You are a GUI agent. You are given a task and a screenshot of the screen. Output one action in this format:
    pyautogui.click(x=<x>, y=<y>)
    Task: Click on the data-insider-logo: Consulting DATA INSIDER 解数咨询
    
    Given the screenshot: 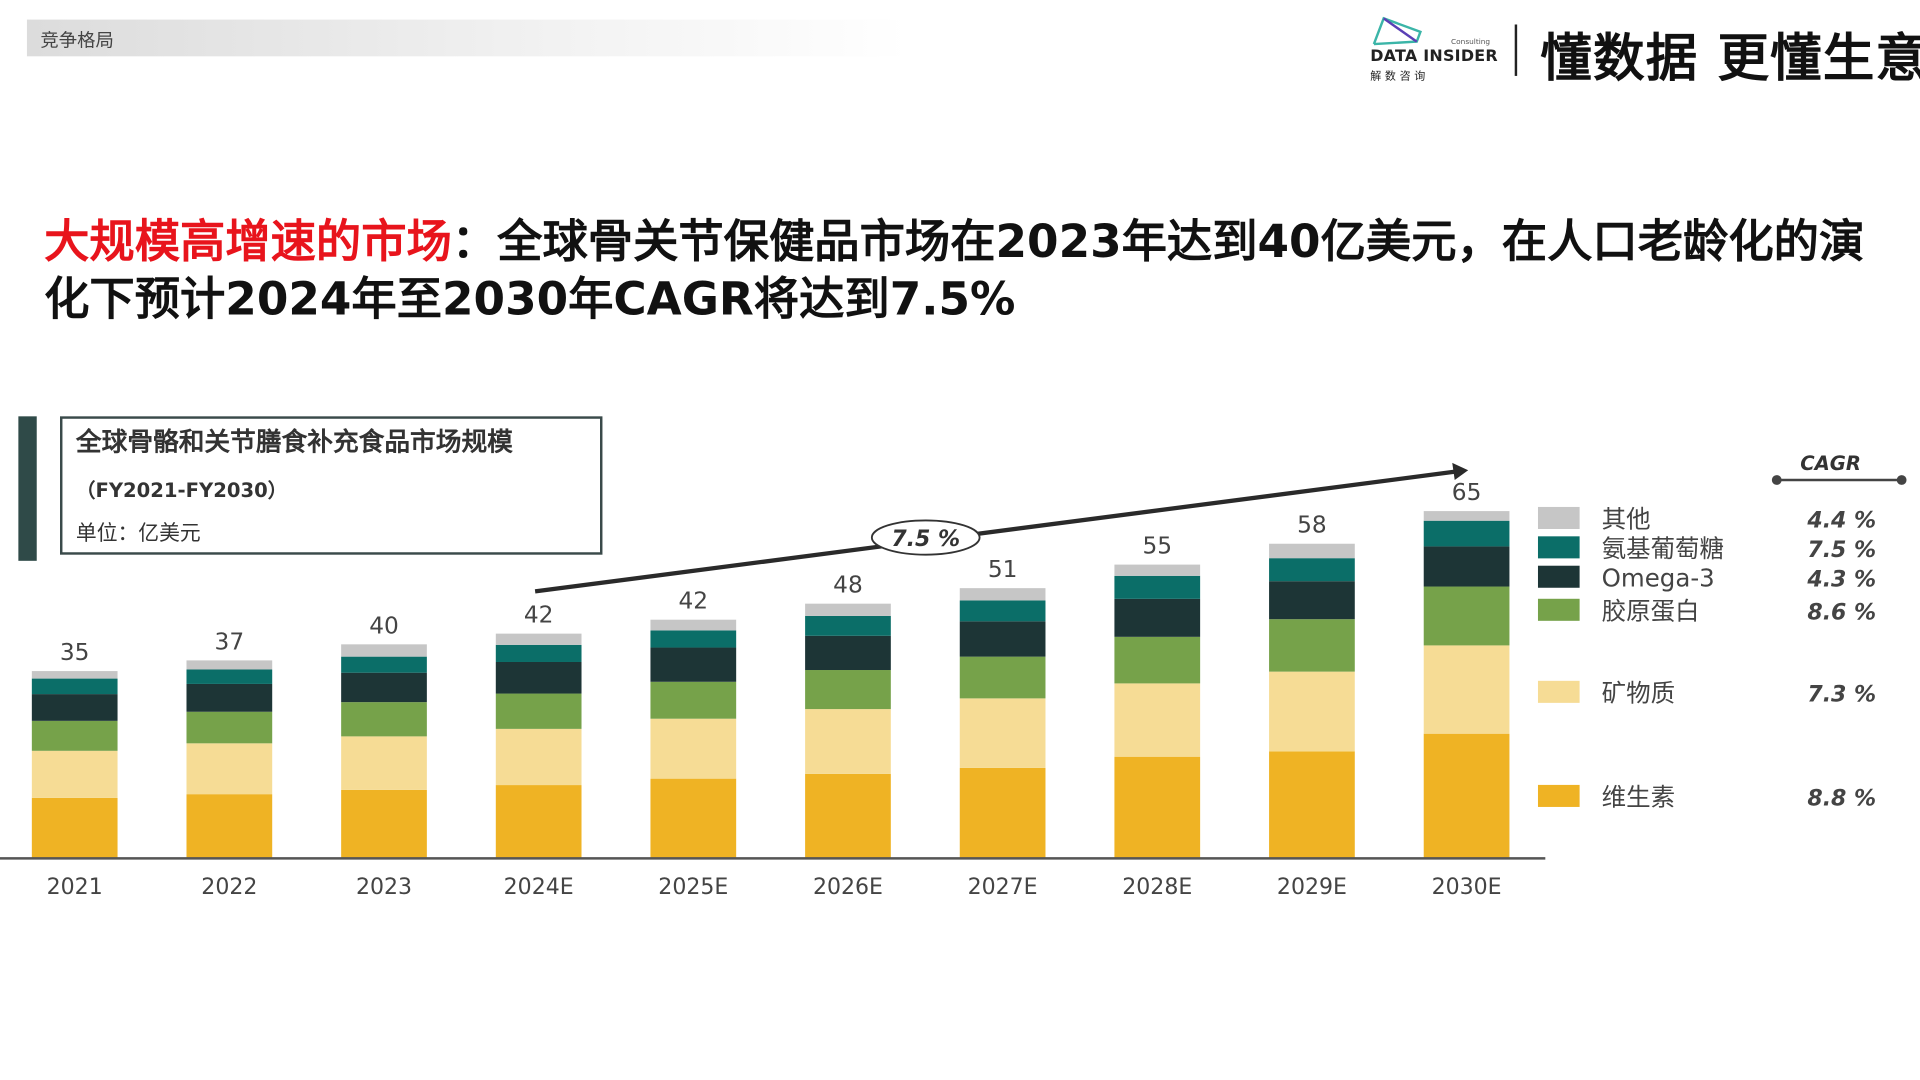 What is the action you would take?
    pyautogui.click(x=1436, y=49)
    